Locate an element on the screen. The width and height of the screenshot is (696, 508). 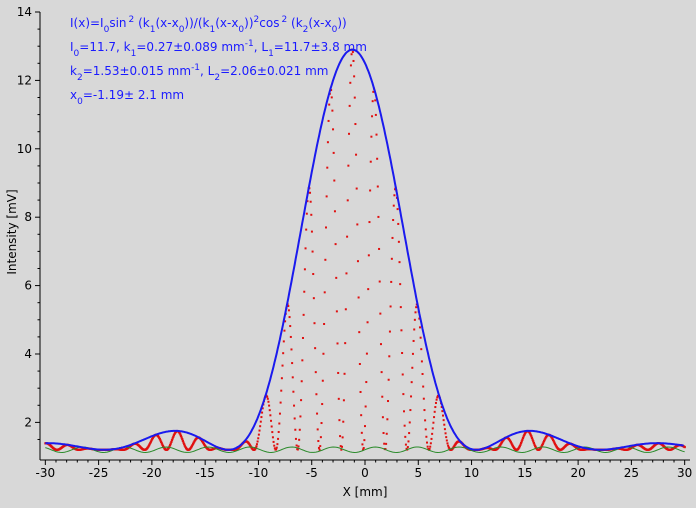
x-tick-label: 20 is located at coordinates (577, 473).